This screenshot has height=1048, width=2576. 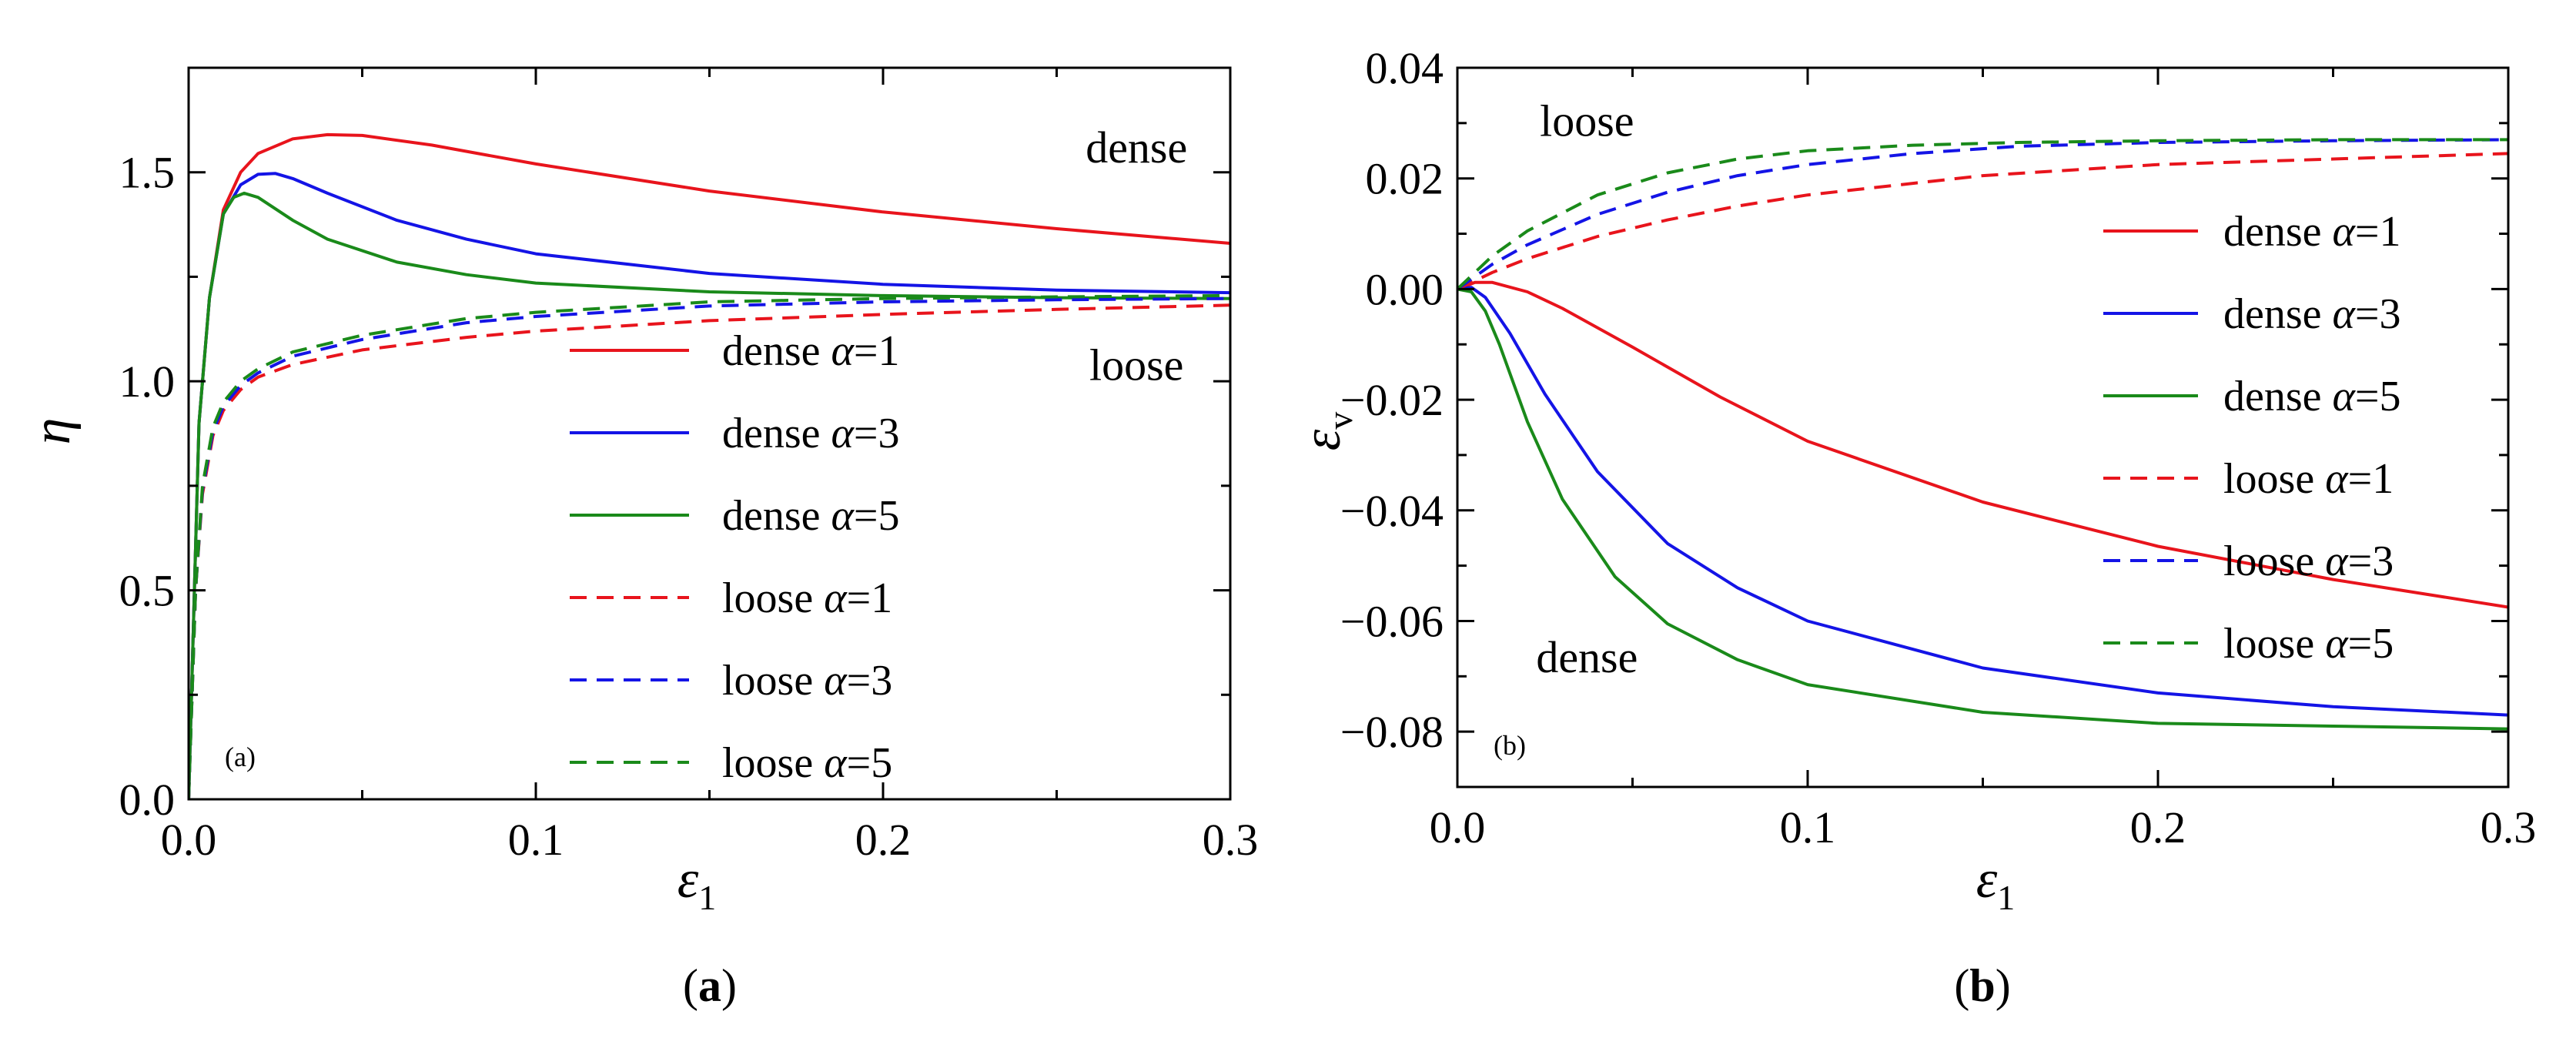 I want to click on y-tick-label: −0.06, so click(x=1392, y=621).